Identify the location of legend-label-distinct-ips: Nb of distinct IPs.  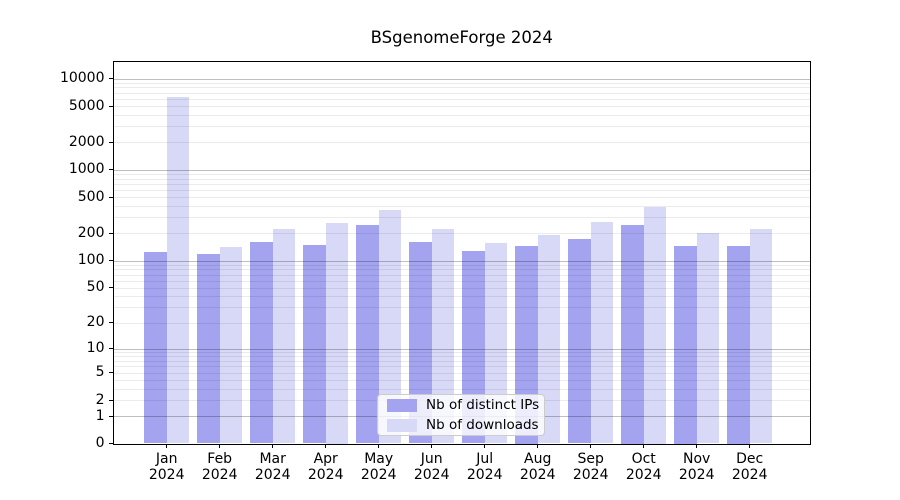
(483, 405).